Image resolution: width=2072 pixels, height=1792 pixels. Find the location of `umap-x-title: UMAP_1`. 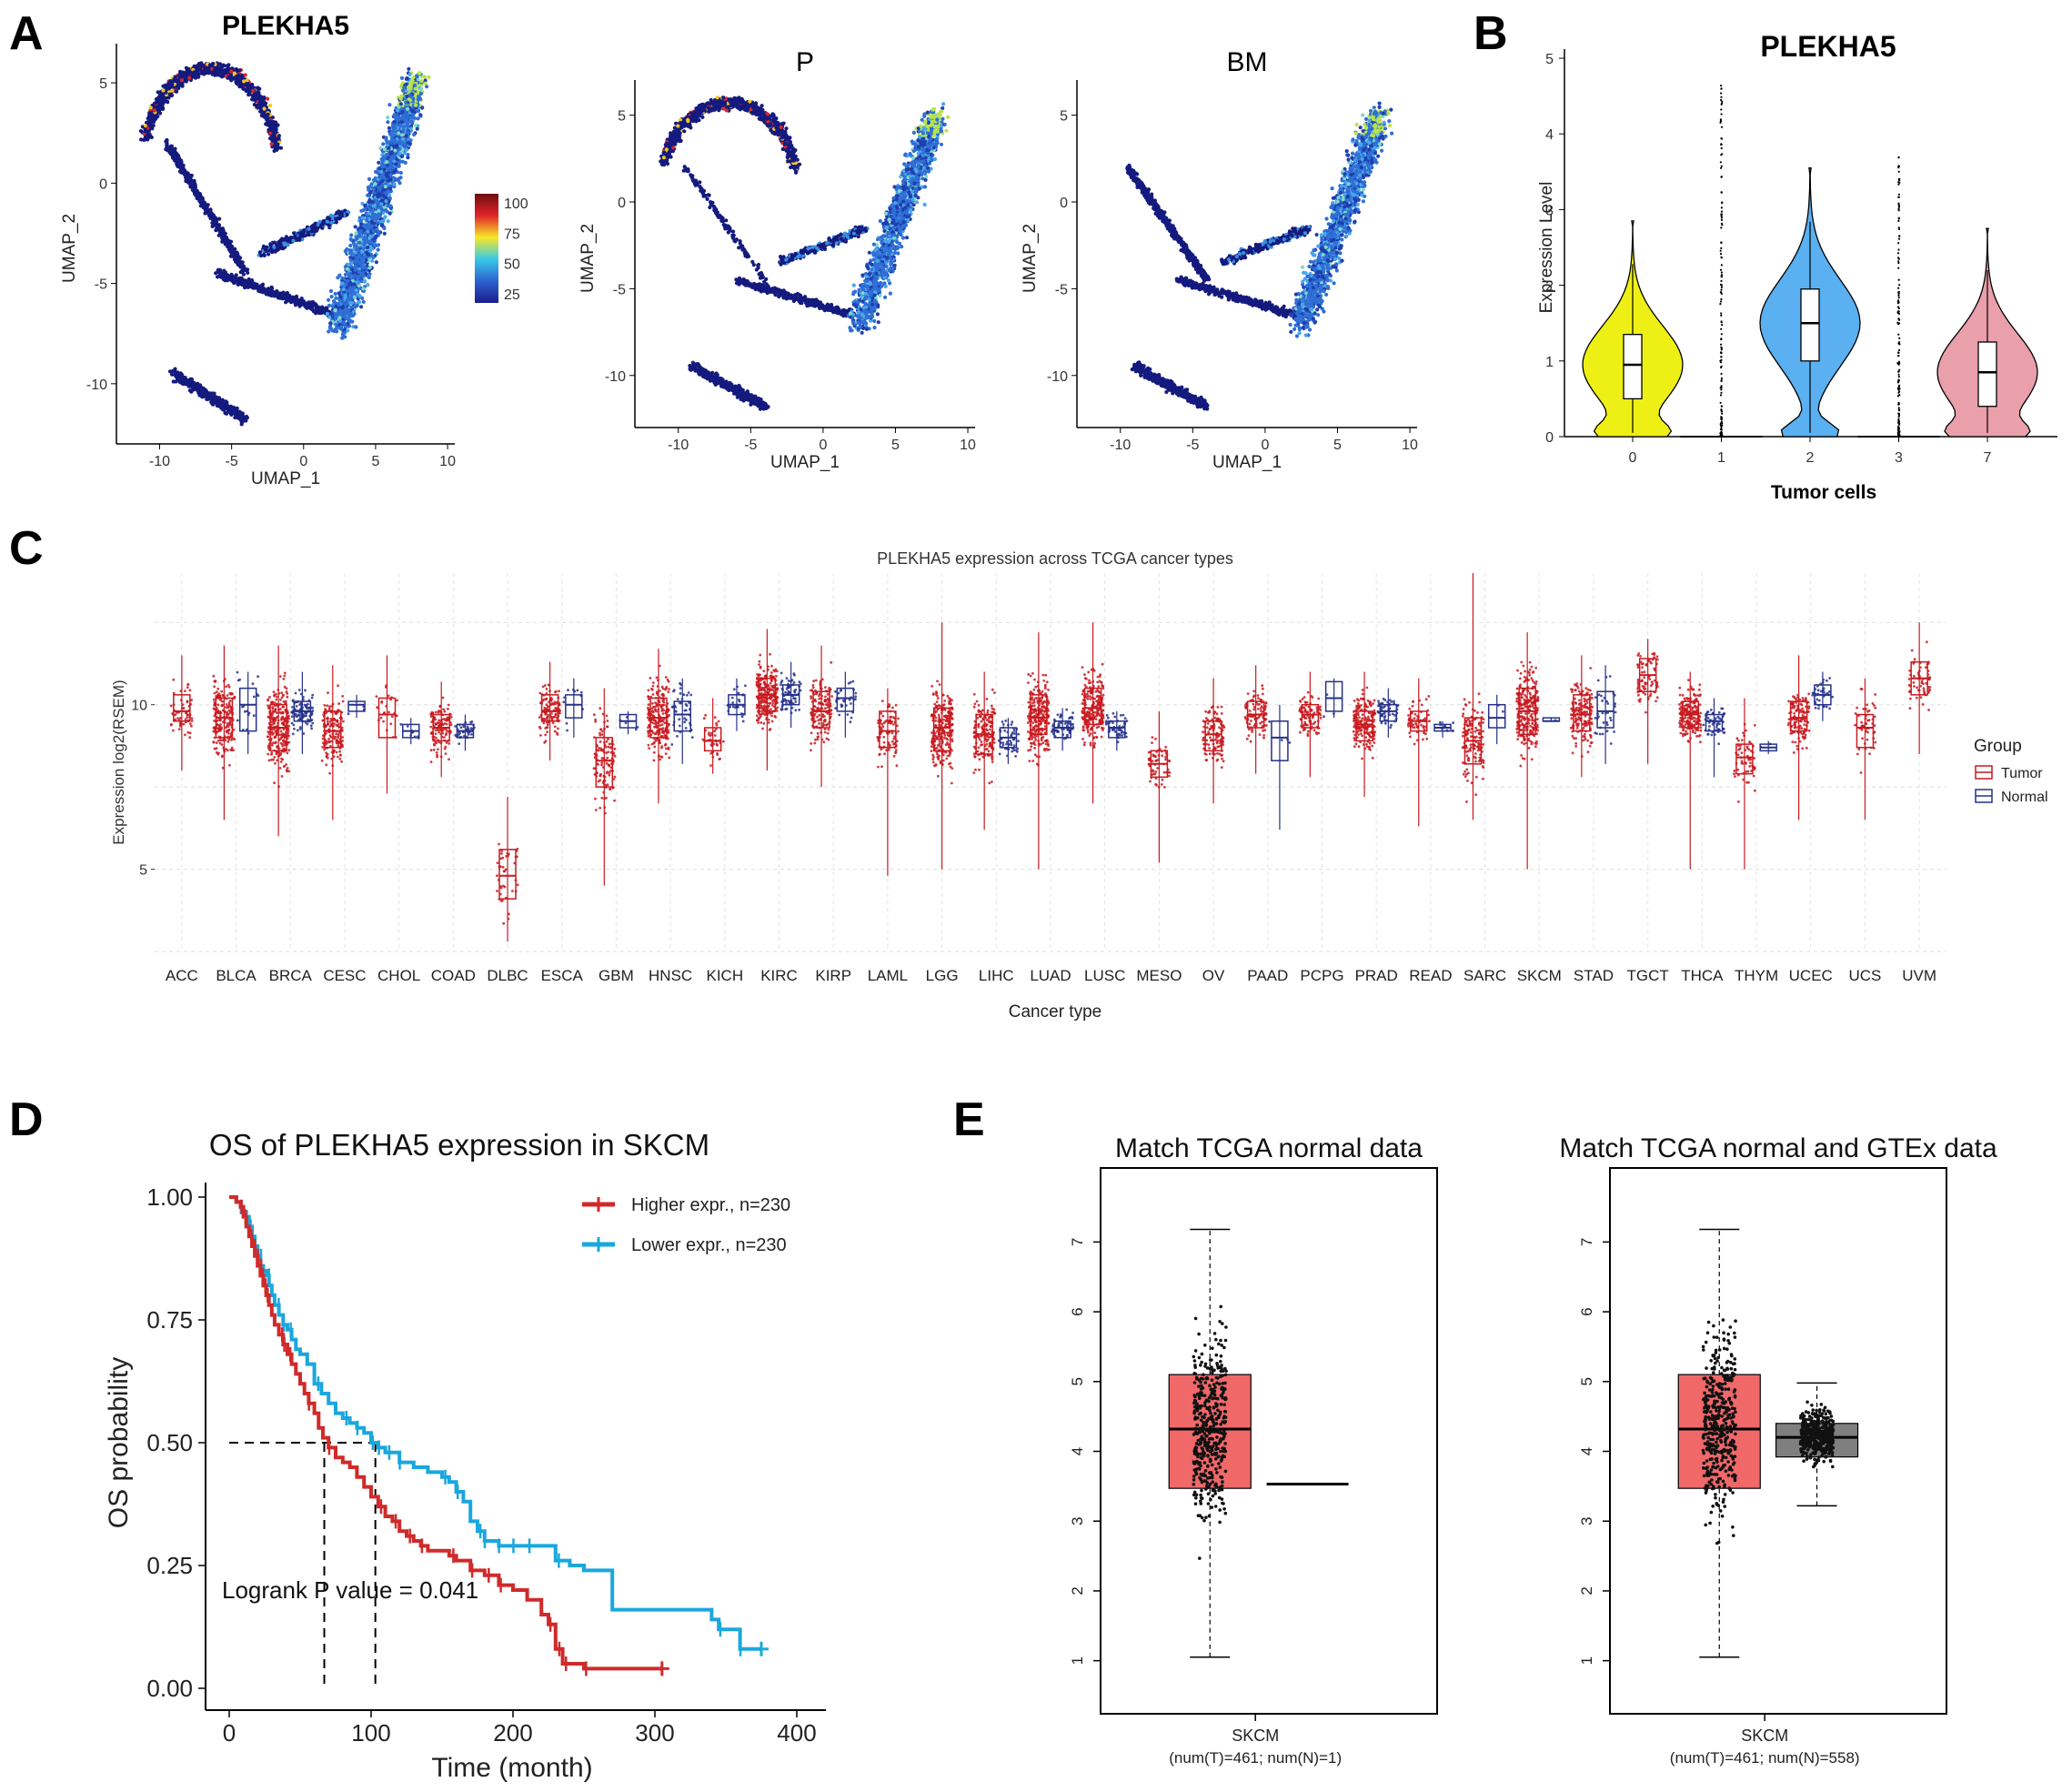

umap-x-title: UMAP_1 is located at coordinates (805, 462).